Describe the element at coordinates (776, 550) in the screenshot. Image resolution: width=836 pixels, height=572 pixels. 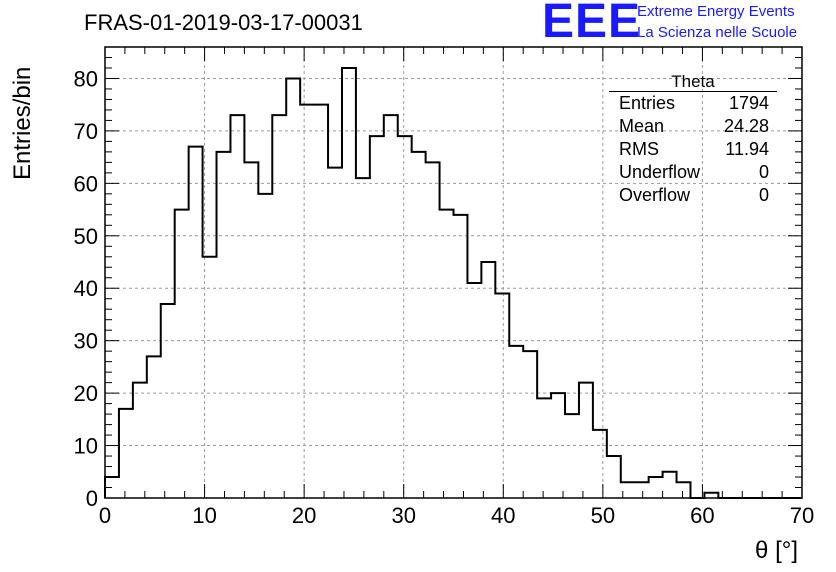
I see `x-axis-label: θ [°]` at that location.